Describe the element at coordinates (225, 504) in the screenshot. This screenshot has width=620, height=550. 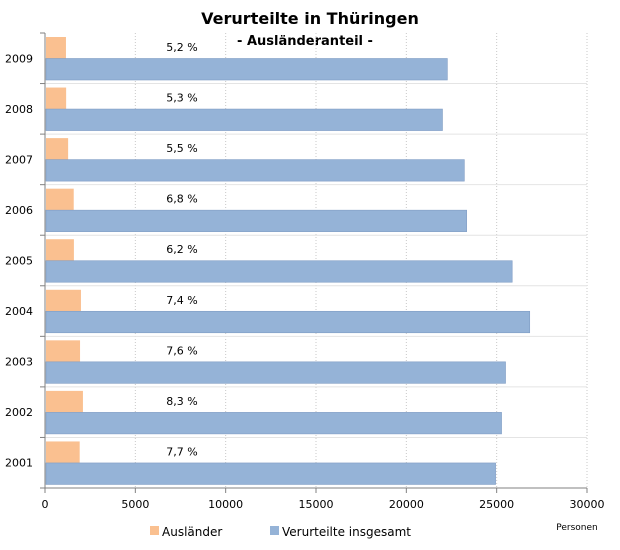
I see `x-tick-label: 10000` at that location.